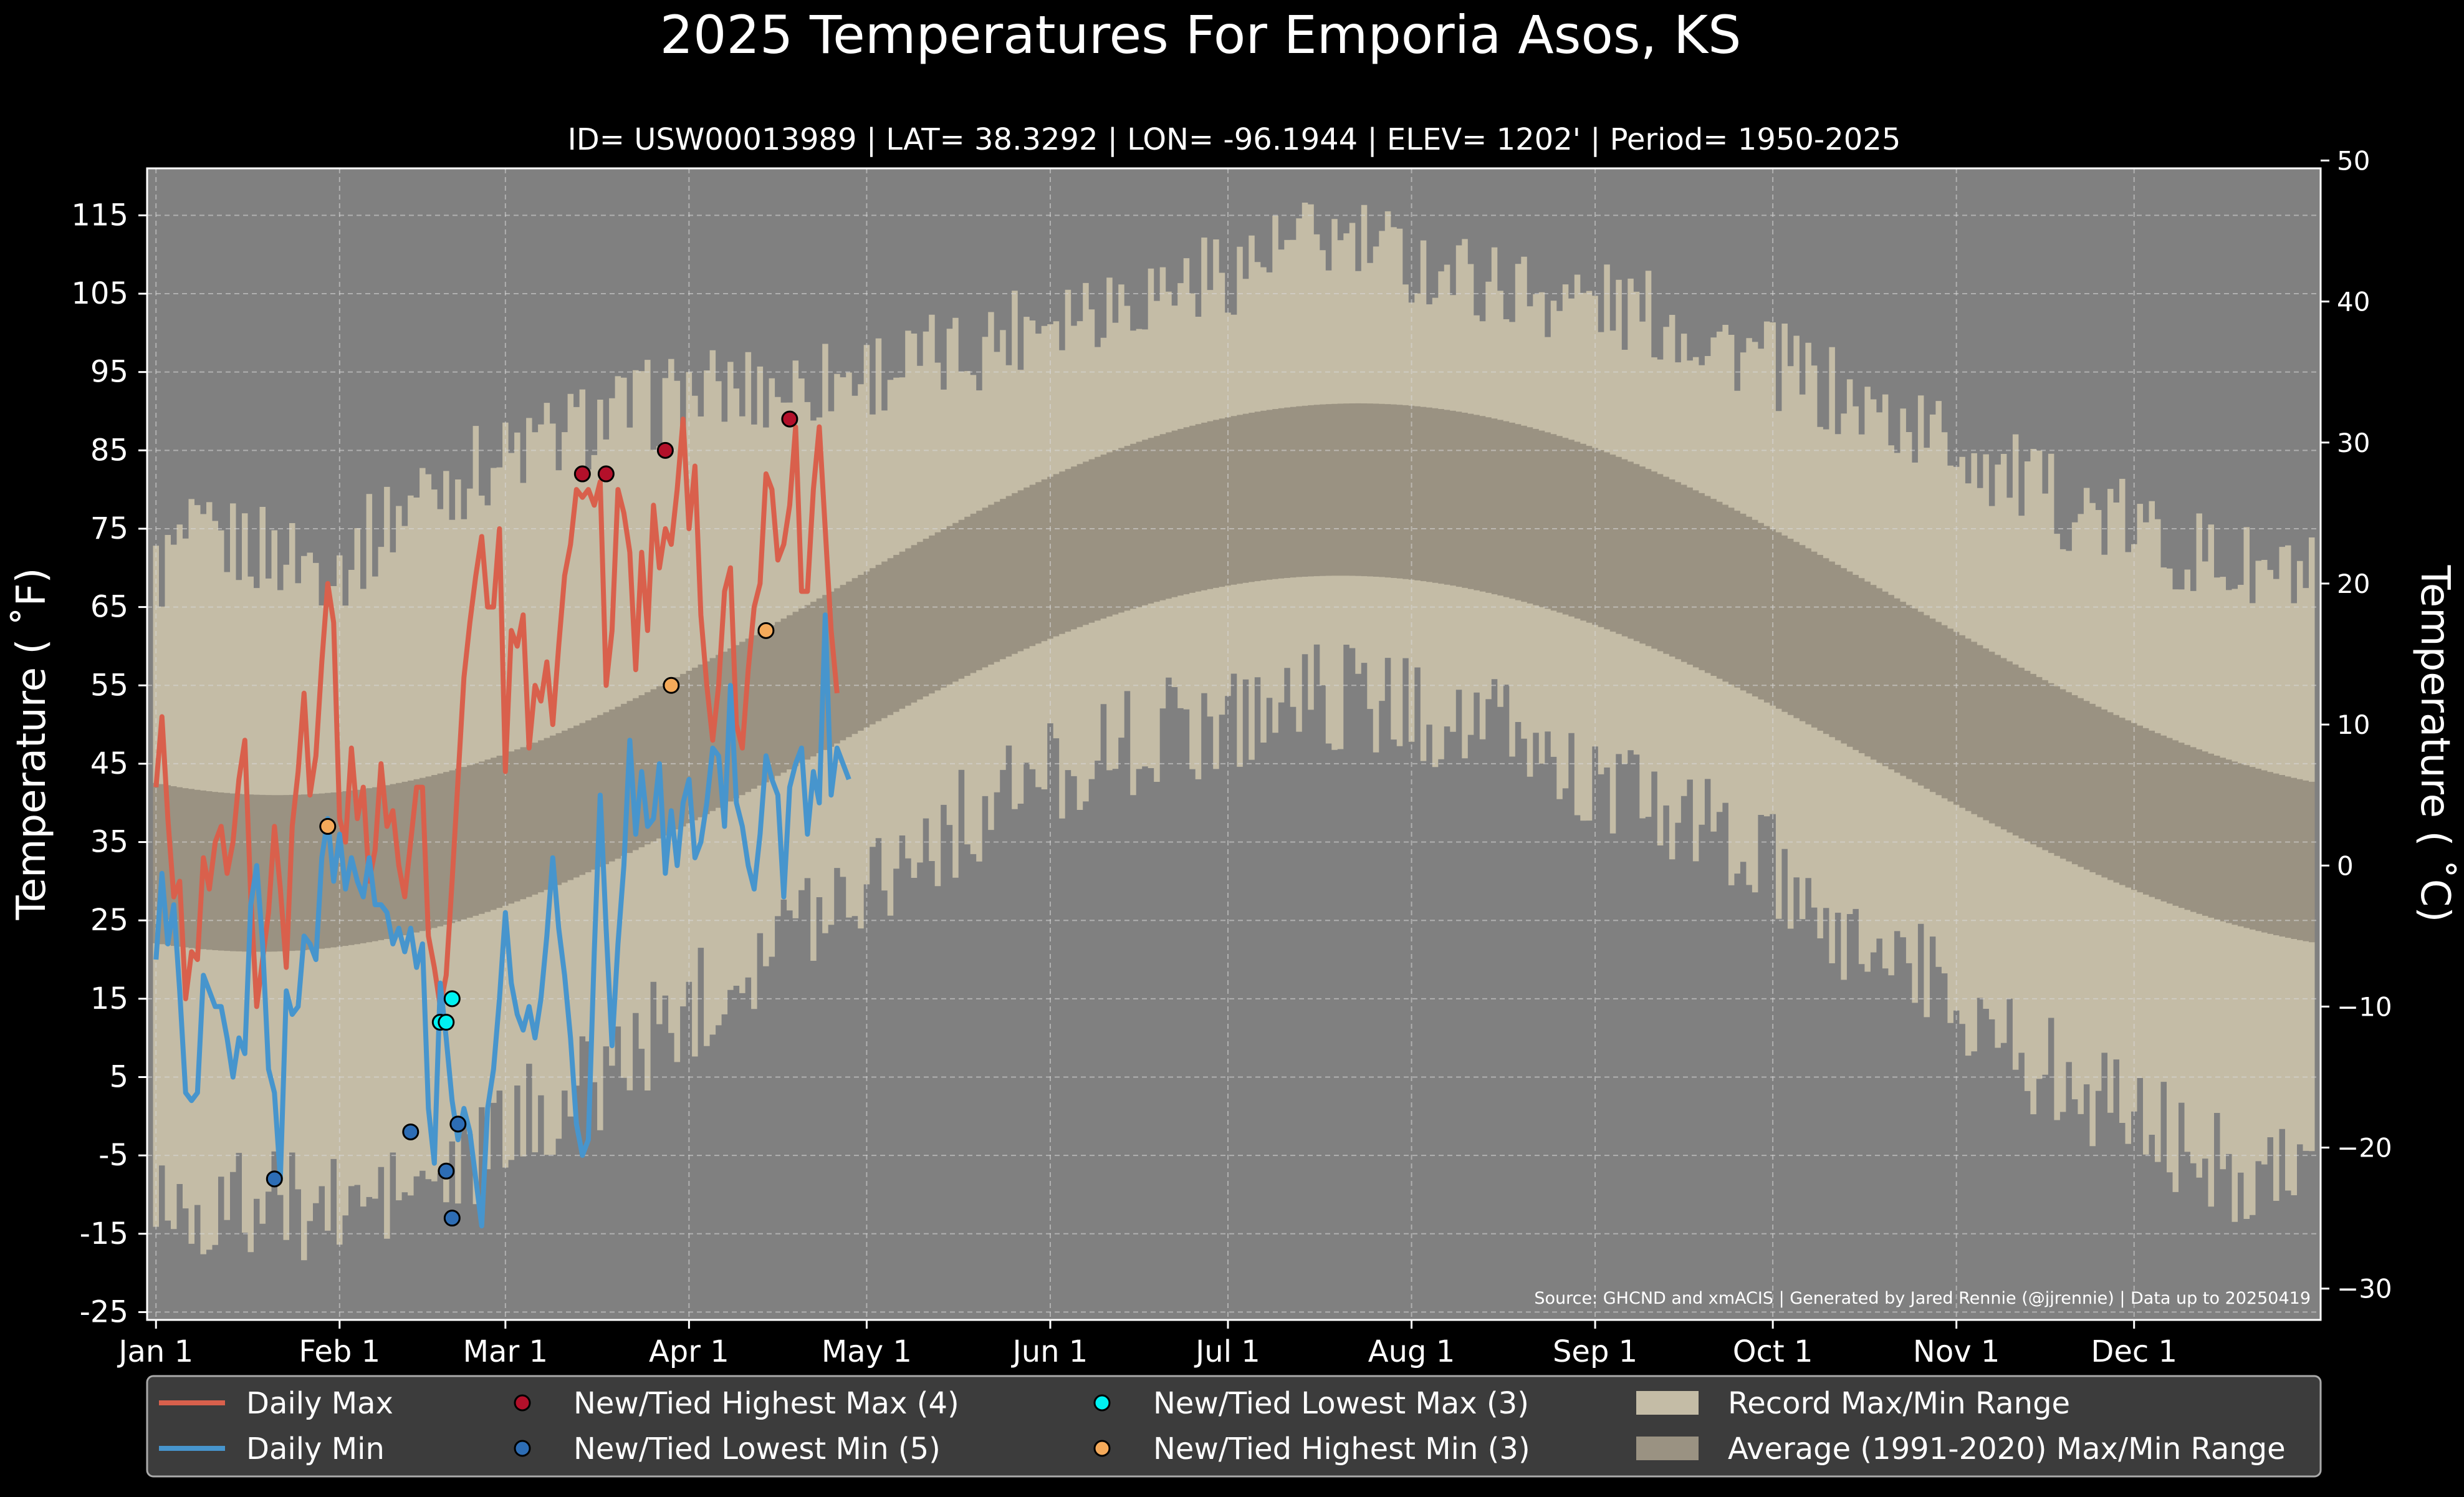 The image size is (2464, 1497). What do you see at coordinates (1957, 1351) in the screenshot?
I see `x-tick-label: Nov 1` at bounding box center [1957, 1351].